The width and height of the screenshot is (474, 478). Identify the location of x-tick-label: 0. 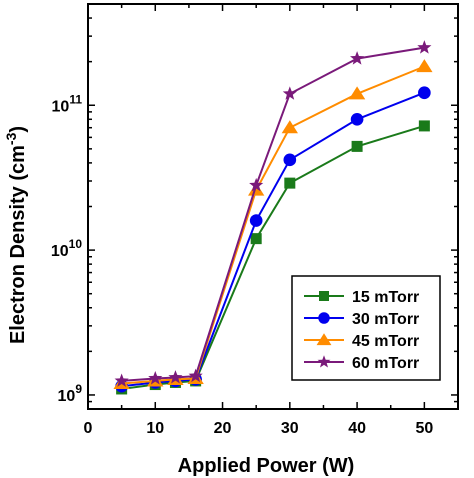
(88, 428).